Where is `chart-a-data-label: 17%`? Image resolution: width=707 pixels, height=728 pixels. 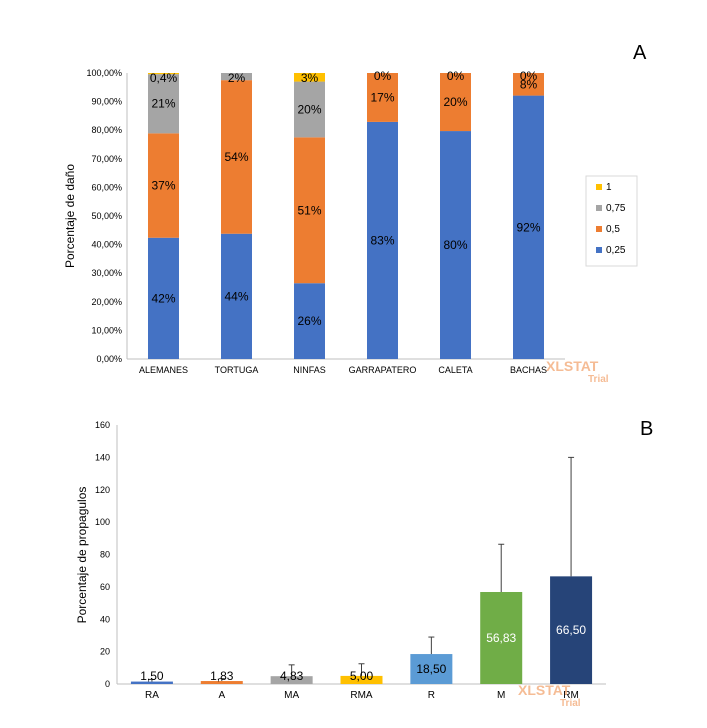
chart-a-data-label: 17% is located at coordinates (382, 97).